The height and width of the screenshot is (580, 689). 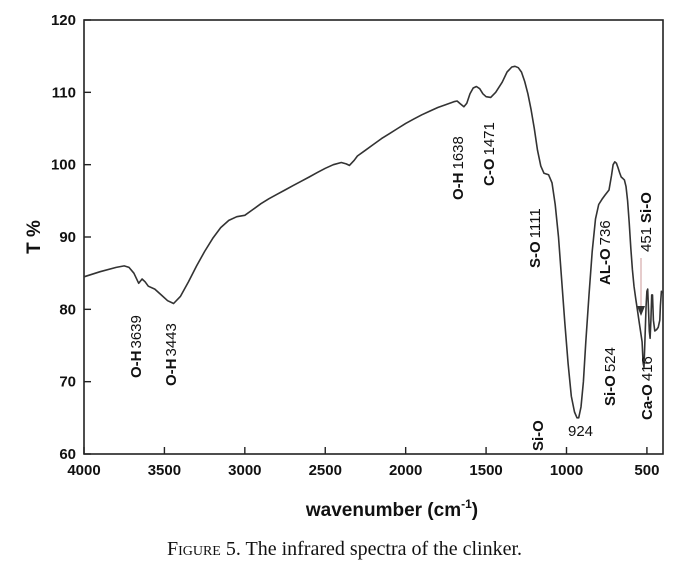 I want to click on annotation-sio-451: 451Si-O, so click(x=646, y=222).